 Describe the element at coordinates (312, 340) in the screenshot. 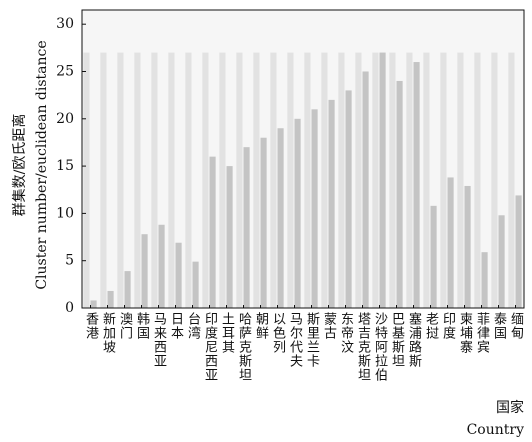

I see `x-tick-label: 斯里兰卡` at that location.